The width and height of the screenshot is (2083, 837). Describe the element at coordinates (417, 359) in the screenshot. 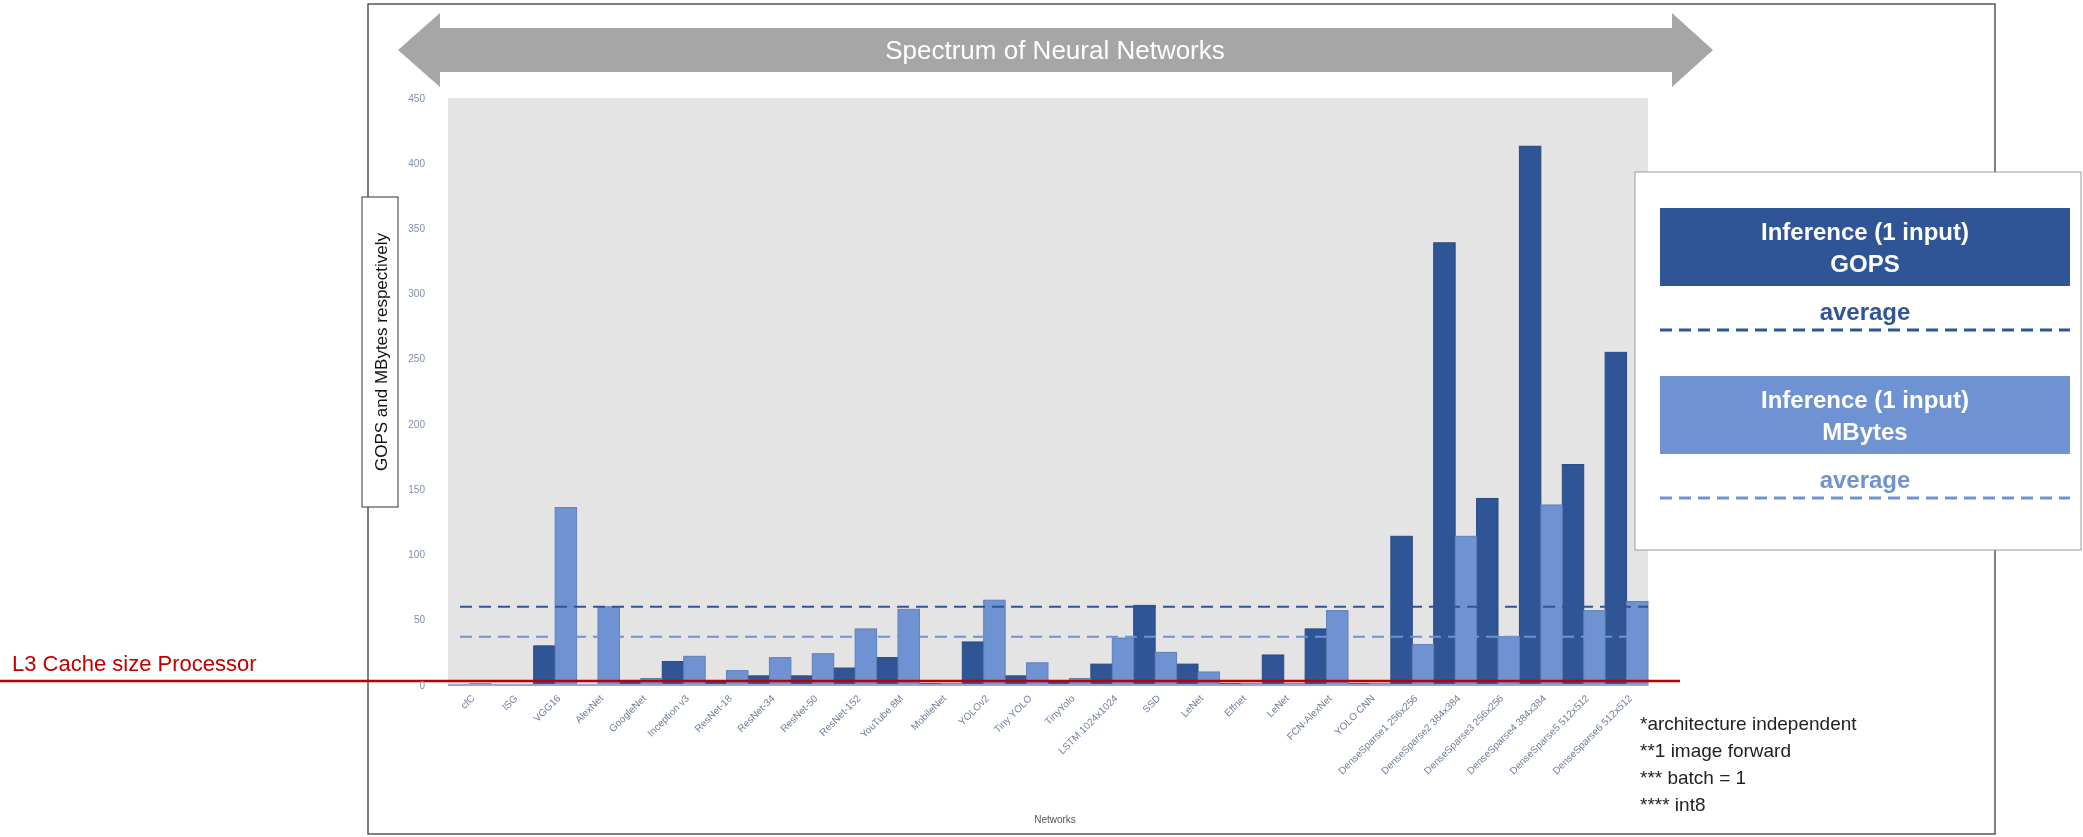

I see `y-tick-label: 250` at that location.